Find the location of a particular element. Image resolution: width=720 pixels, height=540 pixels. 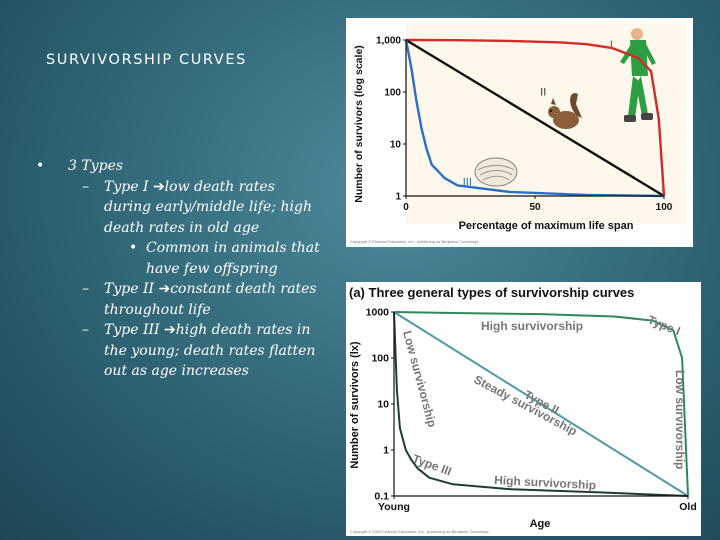

series-line-i is located at coordinates (535, 117).